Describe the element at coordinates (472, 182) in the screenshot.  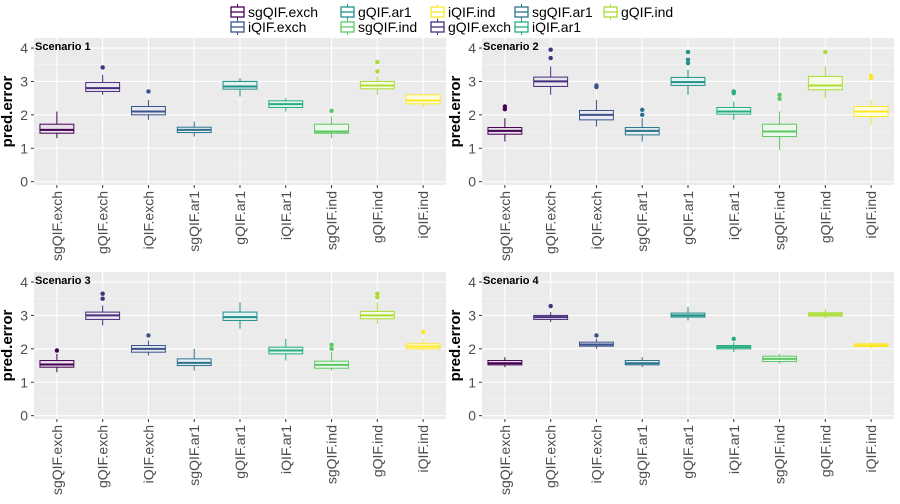
I see `y-tick-label: 0` at that location.